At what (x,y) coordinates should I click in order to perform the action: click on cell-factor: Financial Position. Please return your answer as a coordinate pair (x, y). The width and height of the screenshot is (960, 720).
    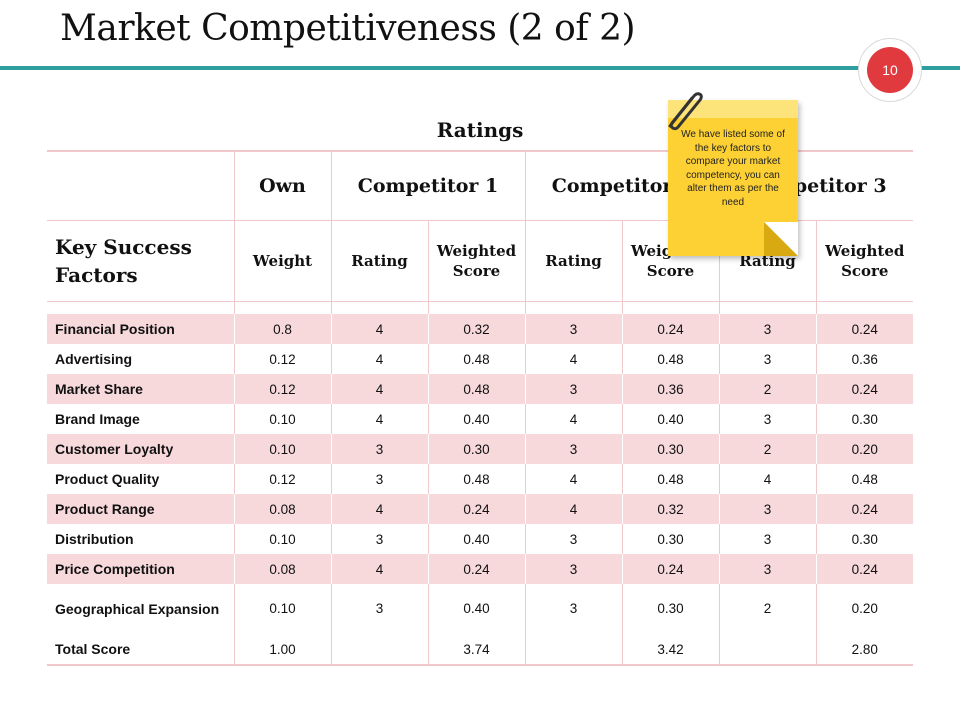
    Looking at the image, I should click on (140, 329).